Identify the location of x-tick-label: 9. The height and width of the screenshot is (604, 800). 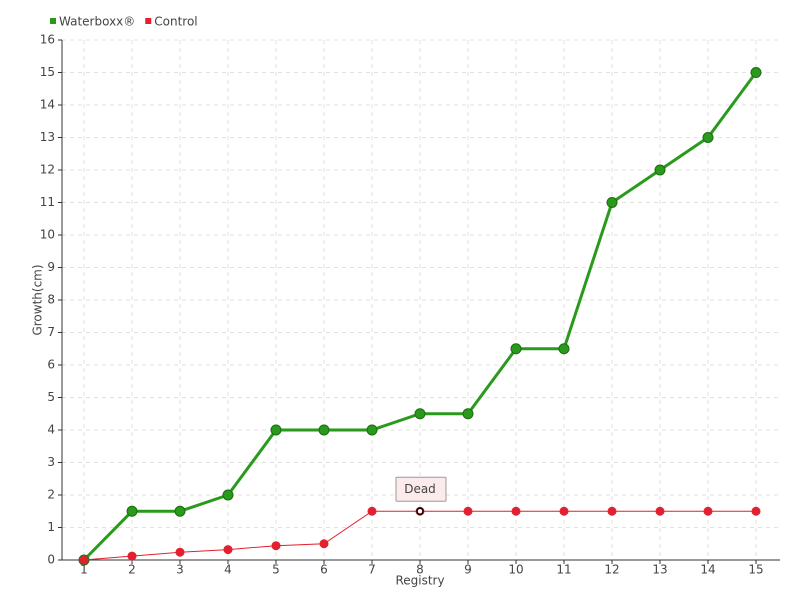
(468, 570).